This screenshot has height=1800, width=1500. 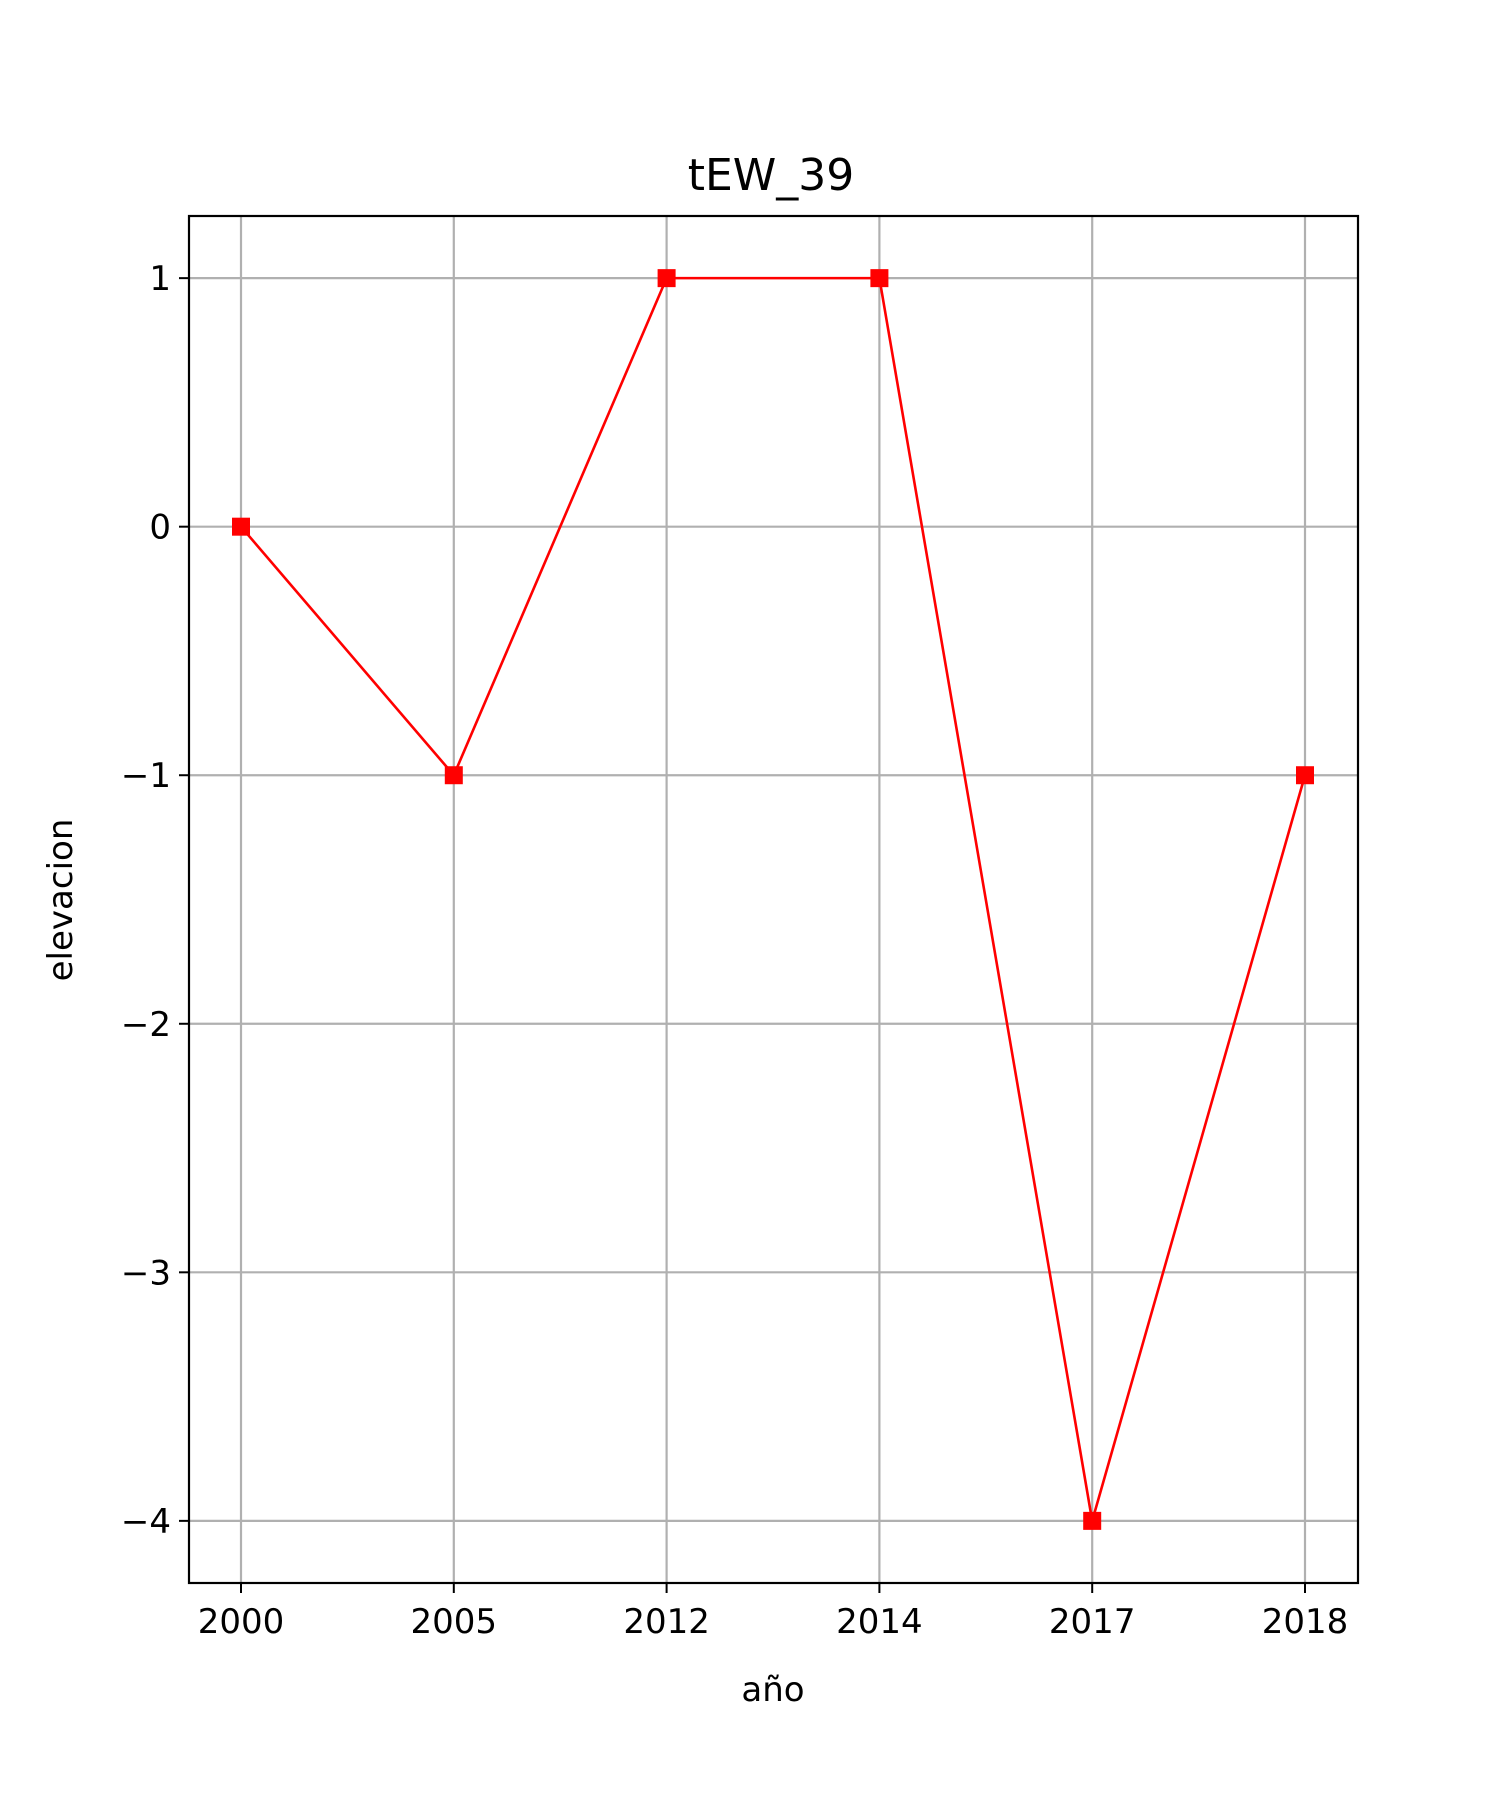 I want to click on y-axis-label: elevacion, so click(x=61, y=900).